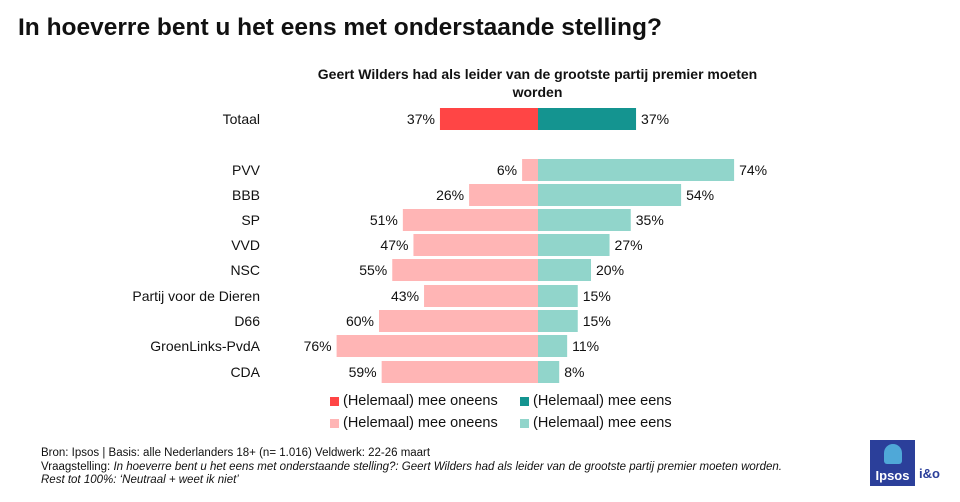 The height and width of the screenshot is (502, 960). What do you see at coordinates (363, 372) in the screenshot?
I see `value-label-disagree-cda: 59%` at bounding box center [363, 372].